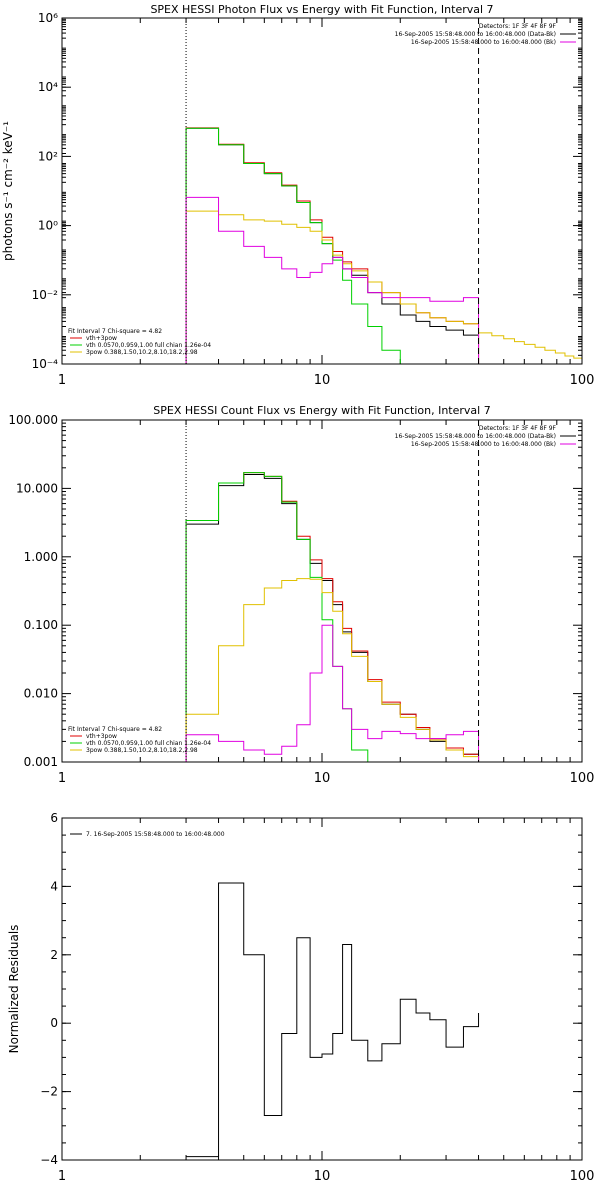 This screenshot has height=1200, width=600. Describe the element at coordinates (41, 694) in the screenshot. I see `y-tick-label: 0.010` at that location.